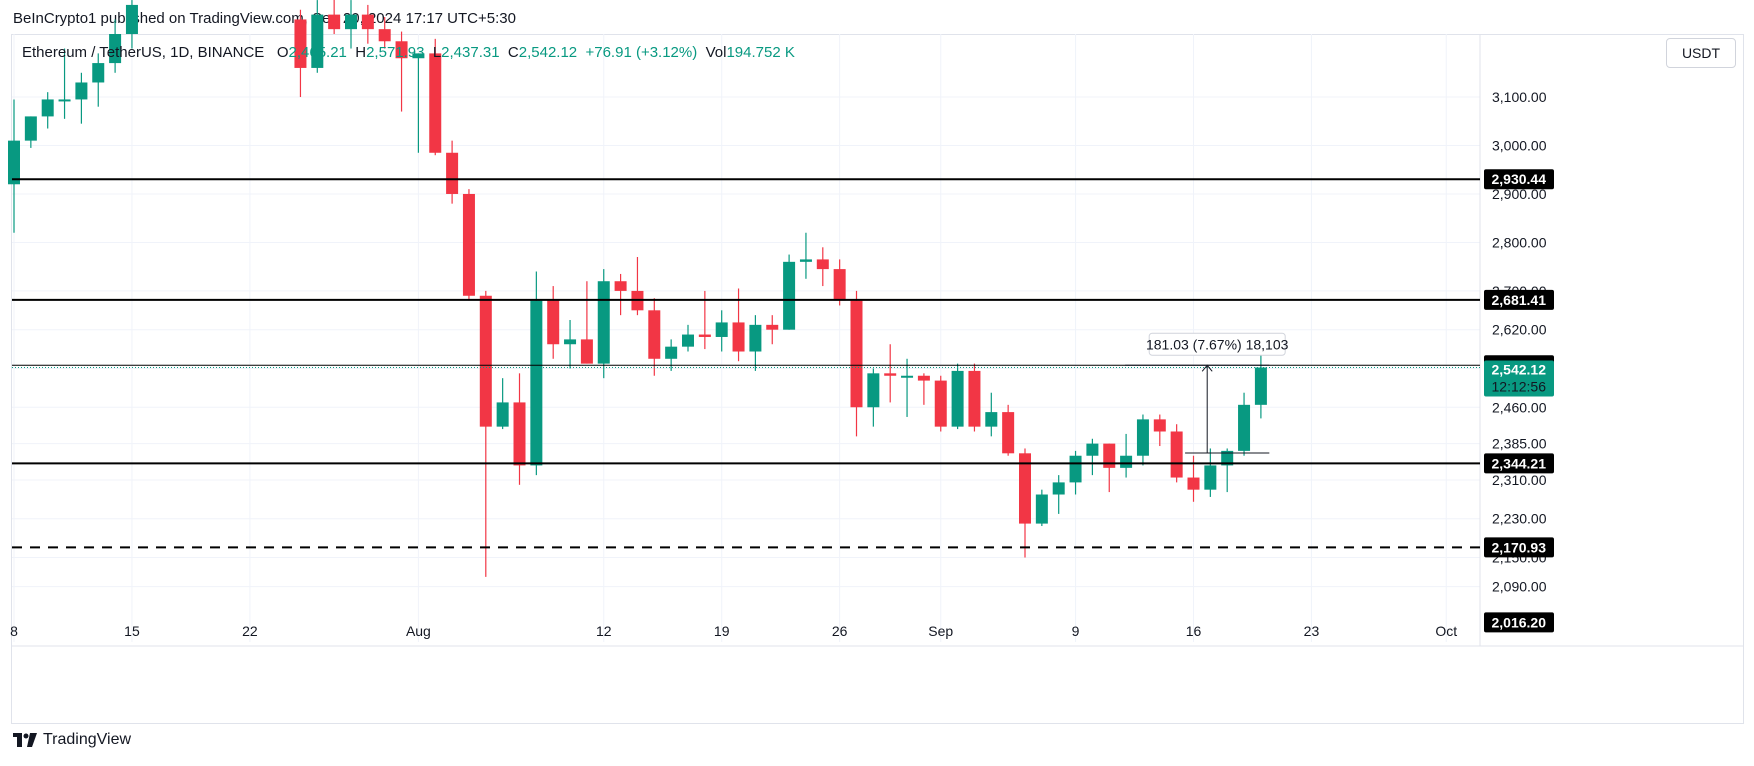  Describe the element at coordinates (1519, 97) in the screenshot. I see `y-tick-label: 3,100.00` at that location.